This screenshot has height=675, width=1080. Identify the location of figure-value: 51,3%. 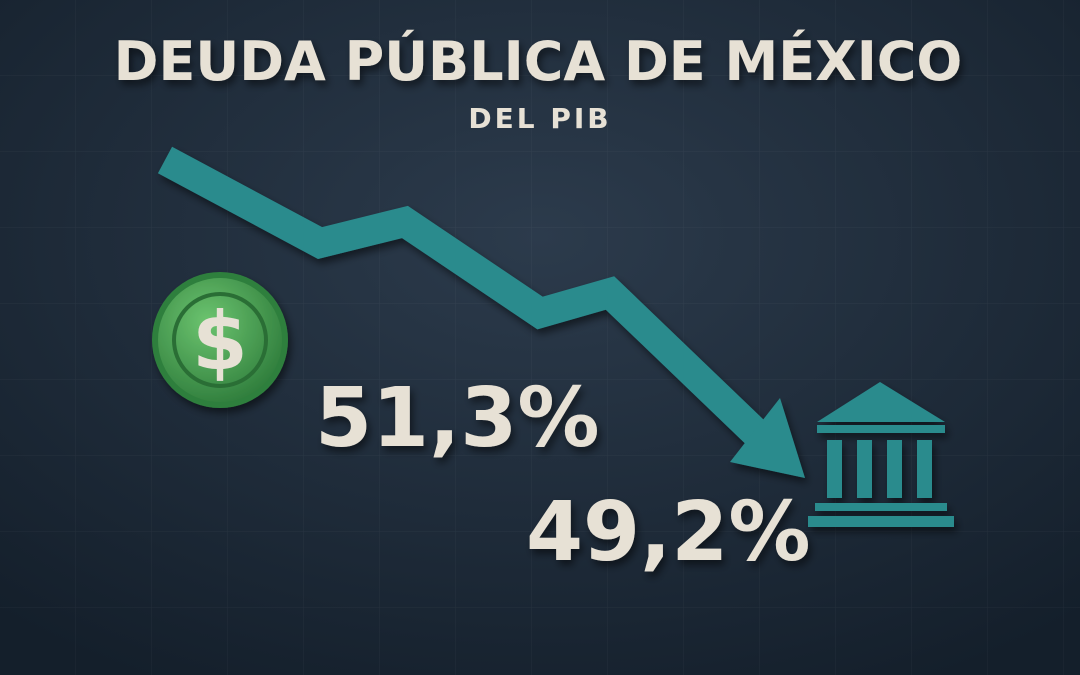
(457, 418).